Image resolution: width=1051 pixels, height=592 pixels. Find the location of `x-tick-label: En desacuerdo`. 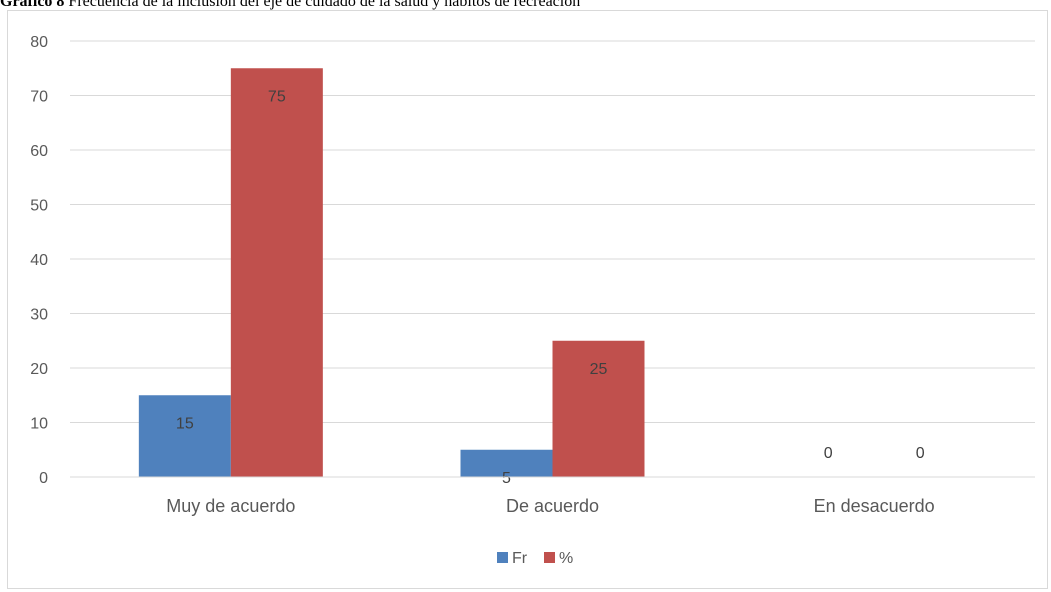

x-tick-label: En desacuerdo is located at coordinates (874, 506).